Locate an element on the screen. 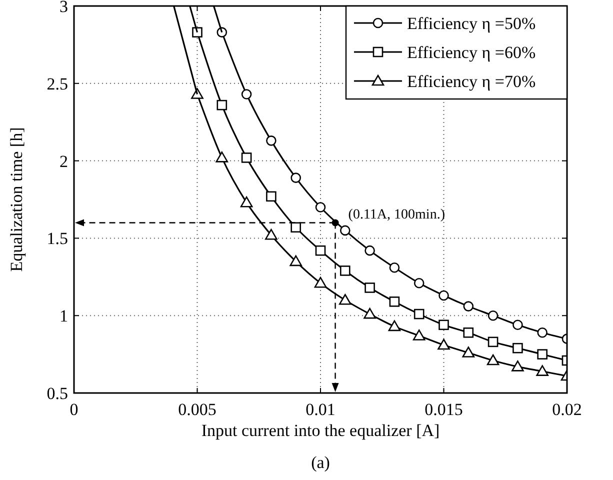  y-tick-label: 1 is located at coordinates (64, 316).